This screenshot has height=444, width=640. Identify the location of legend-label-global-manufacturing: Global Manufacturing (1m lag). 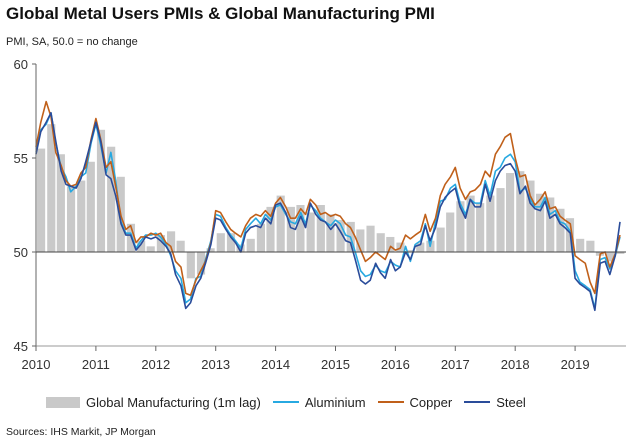
(173, 402).